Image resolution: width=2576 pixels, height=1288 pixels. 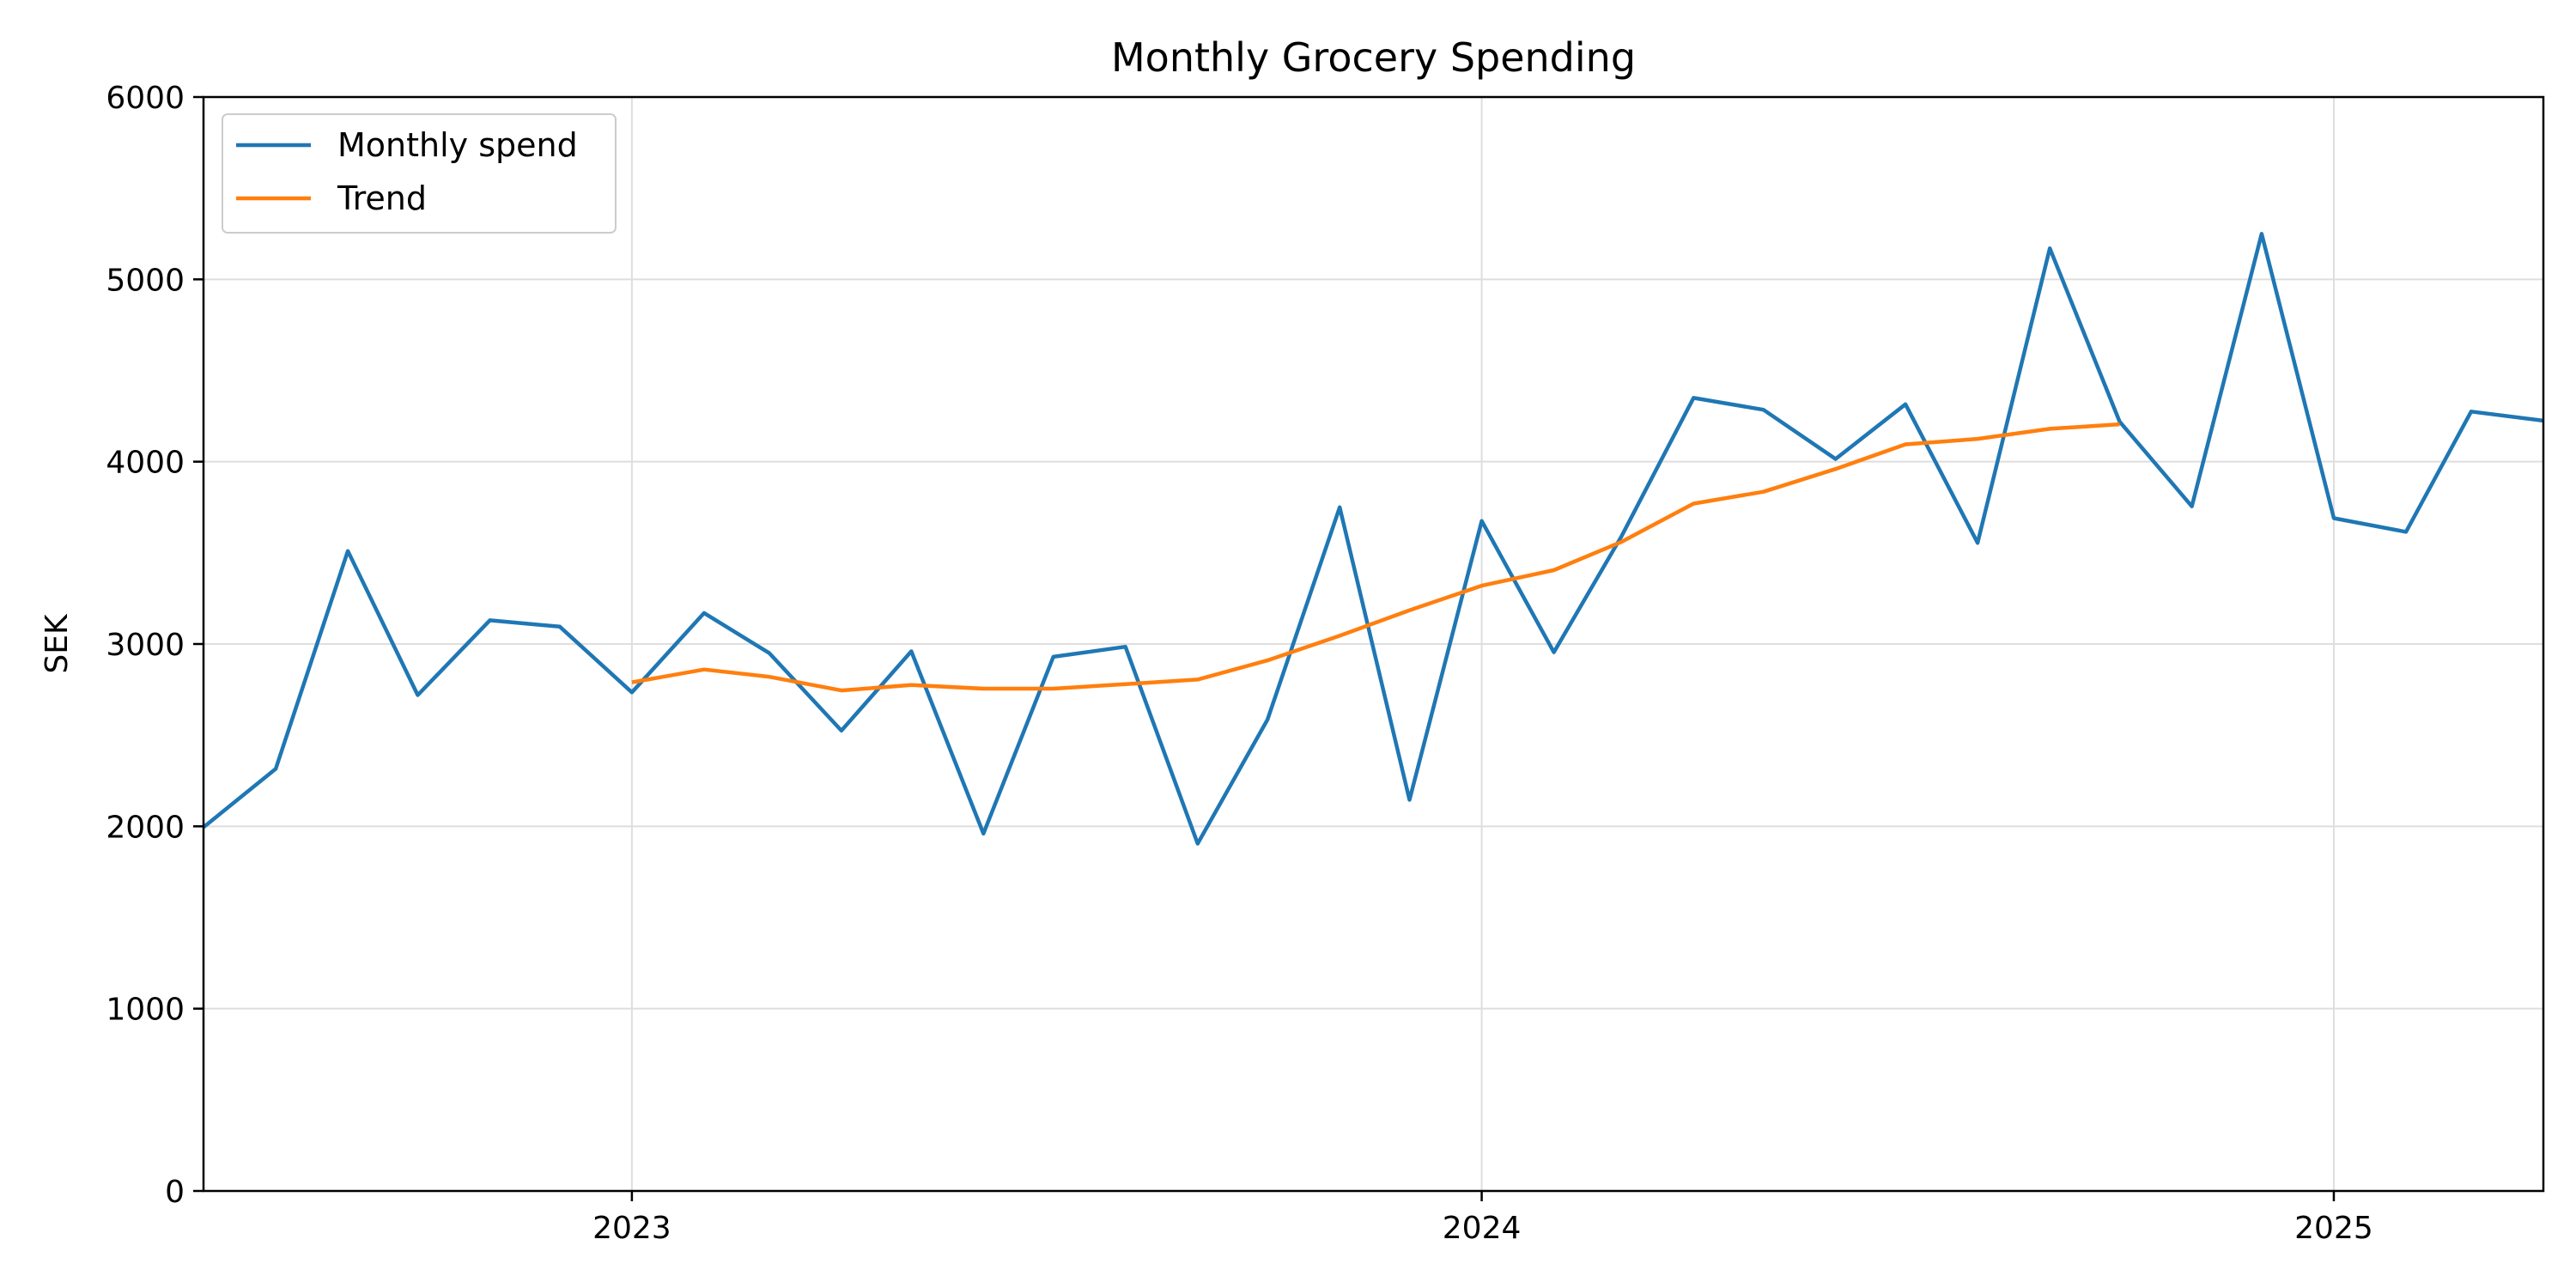 I want to click on y-tick-label: 2000, so click(x=145, y=828).